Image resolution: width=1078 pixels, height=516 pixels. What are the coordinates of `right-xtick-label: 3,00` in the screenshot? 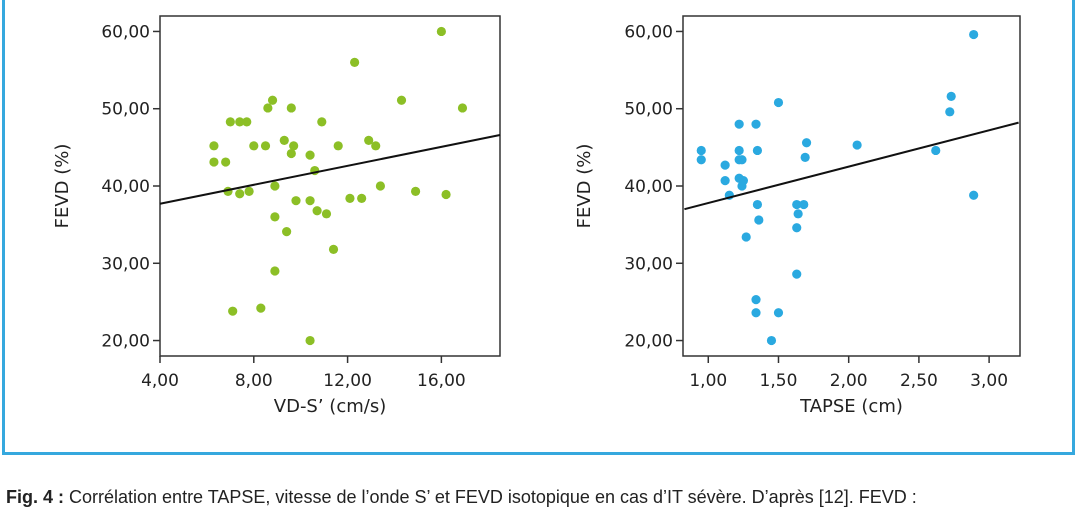 It's located at (989, 381).